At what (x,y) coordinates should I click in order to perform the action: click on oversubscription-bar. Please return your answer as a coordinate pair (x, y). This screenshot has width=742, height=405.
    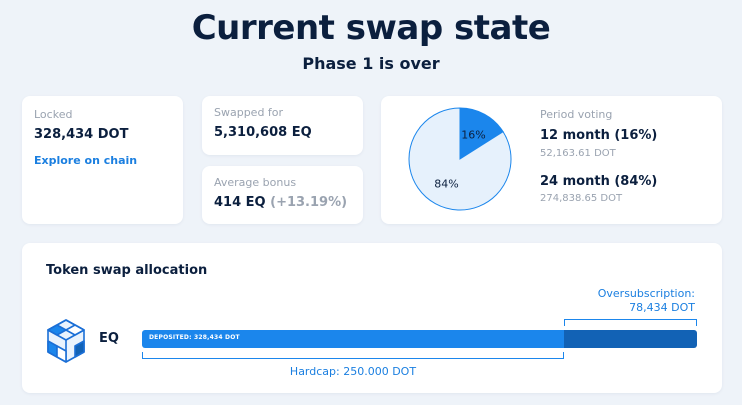
    Looking at the image, I should click on (630, 339).